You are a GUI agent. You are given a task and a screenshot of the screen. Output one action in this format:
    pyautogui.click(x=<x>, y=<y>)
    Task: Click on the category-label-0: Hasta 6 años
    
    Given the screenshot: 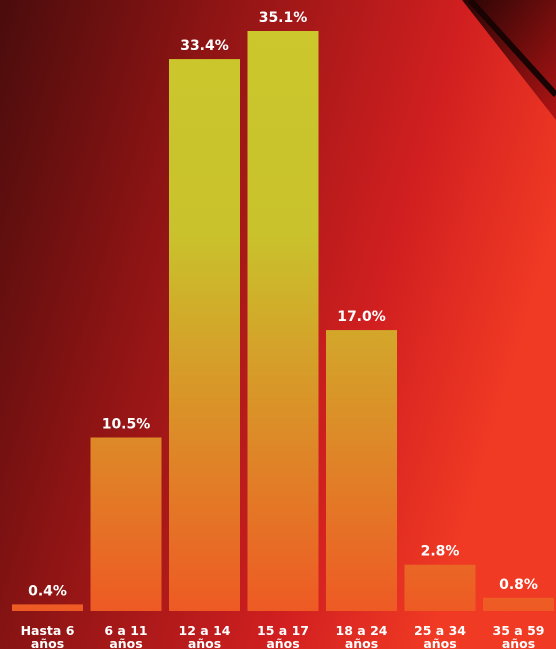 What is the action you would take?
    pyautogui.click(x=48, y=636)
    